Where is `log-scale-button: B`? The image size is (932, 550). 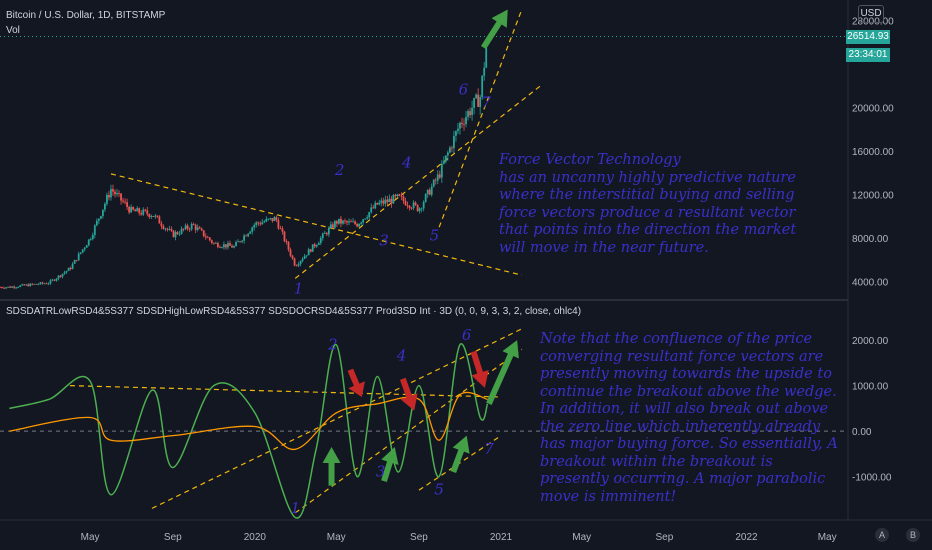
log-scale-button: B is located at coordinates (913, 535).